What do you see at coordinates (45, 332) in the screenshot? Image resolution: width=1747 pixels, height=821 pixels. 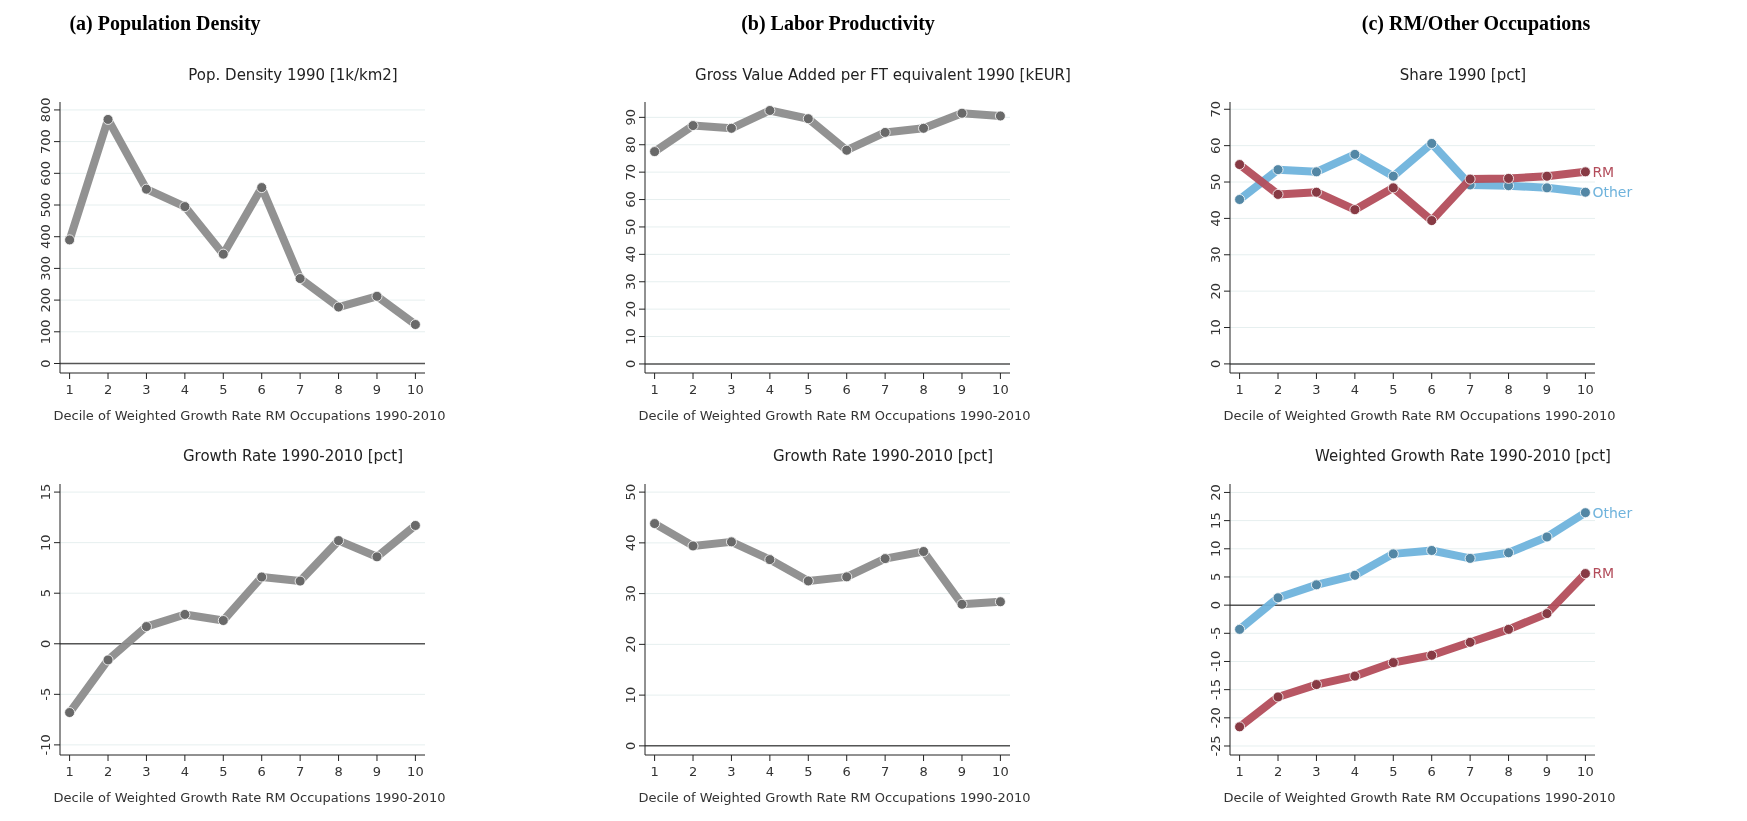 I see `y-tick-label: 100` at bounding box center [45, 332].